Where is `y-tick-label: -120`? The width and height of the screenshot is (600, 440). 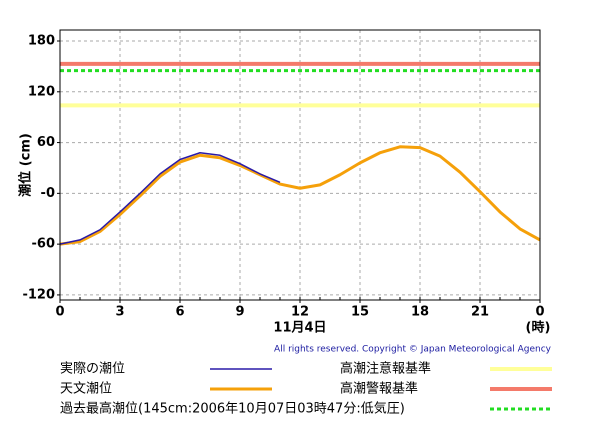 y-tick-label: -120 is located at coordinates (38, 294).